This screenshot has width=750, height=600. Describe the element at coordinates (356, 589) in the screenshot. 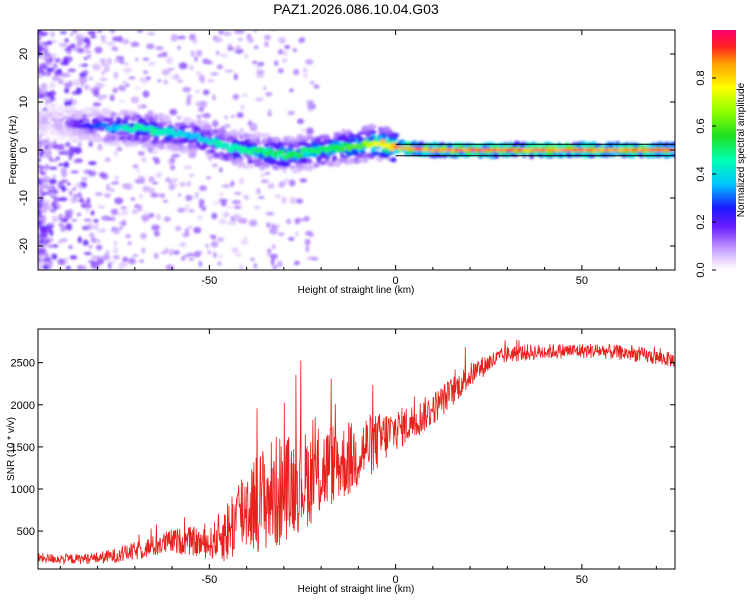

I see `snr-x-axis-title: Height of straight line (km)` at that location.